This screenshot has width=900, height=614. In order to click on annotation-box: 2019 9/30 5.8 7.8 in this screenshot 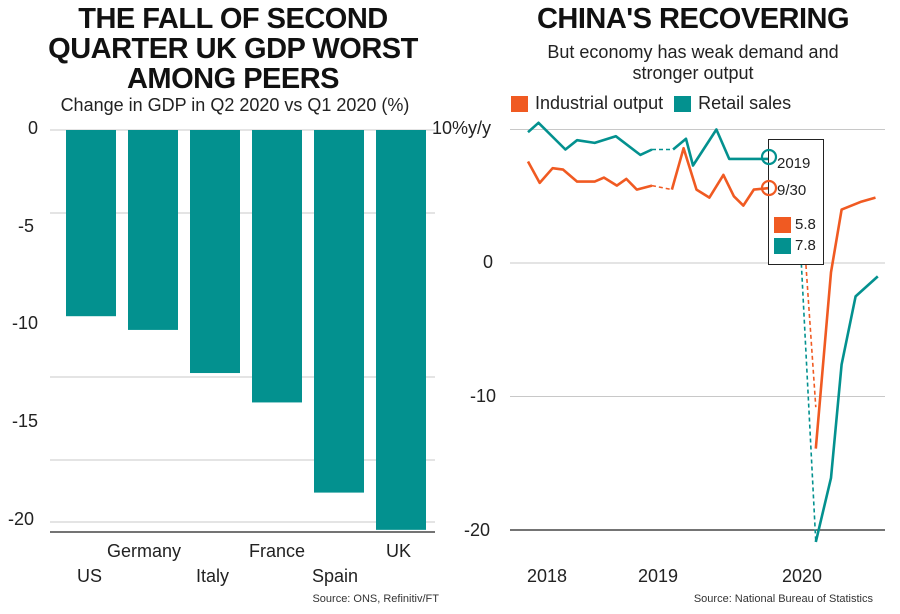, I will do `click(796, 202)`.